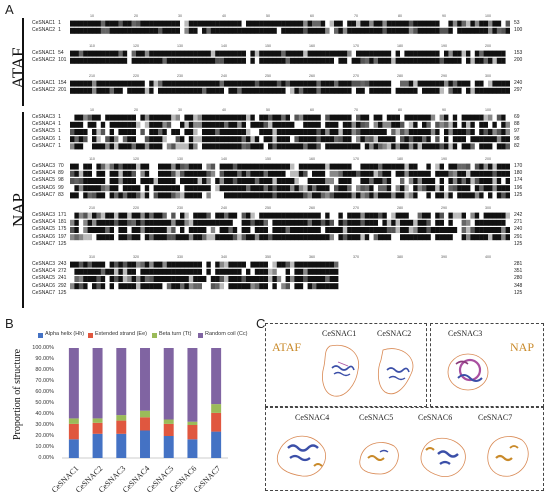 Image resolution: width=550 pixels, height=501 pixels. Describe the element at coordinates (49, 83) in the screenshot. I see `alignment-row-label: CeSNAC1 154` at that location.